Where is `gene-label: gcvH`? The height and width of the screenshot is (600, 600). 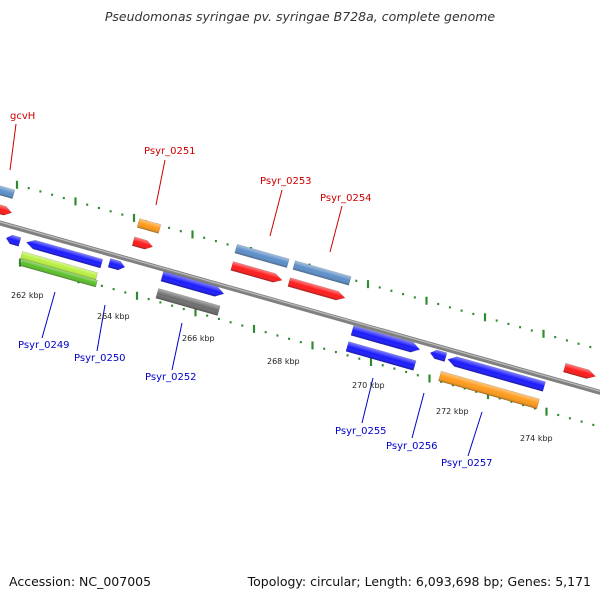
gene-label: gcvH is located at coordinates (22, 116).